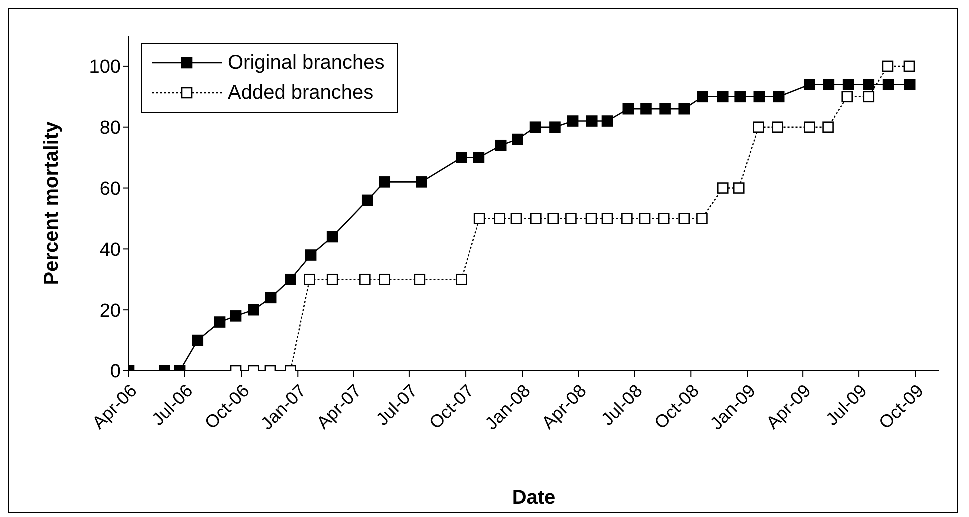 Image resolution: width=969 pixels, height=517 pixels. I want to click on y-tick-label: 40, so click(110, 250).